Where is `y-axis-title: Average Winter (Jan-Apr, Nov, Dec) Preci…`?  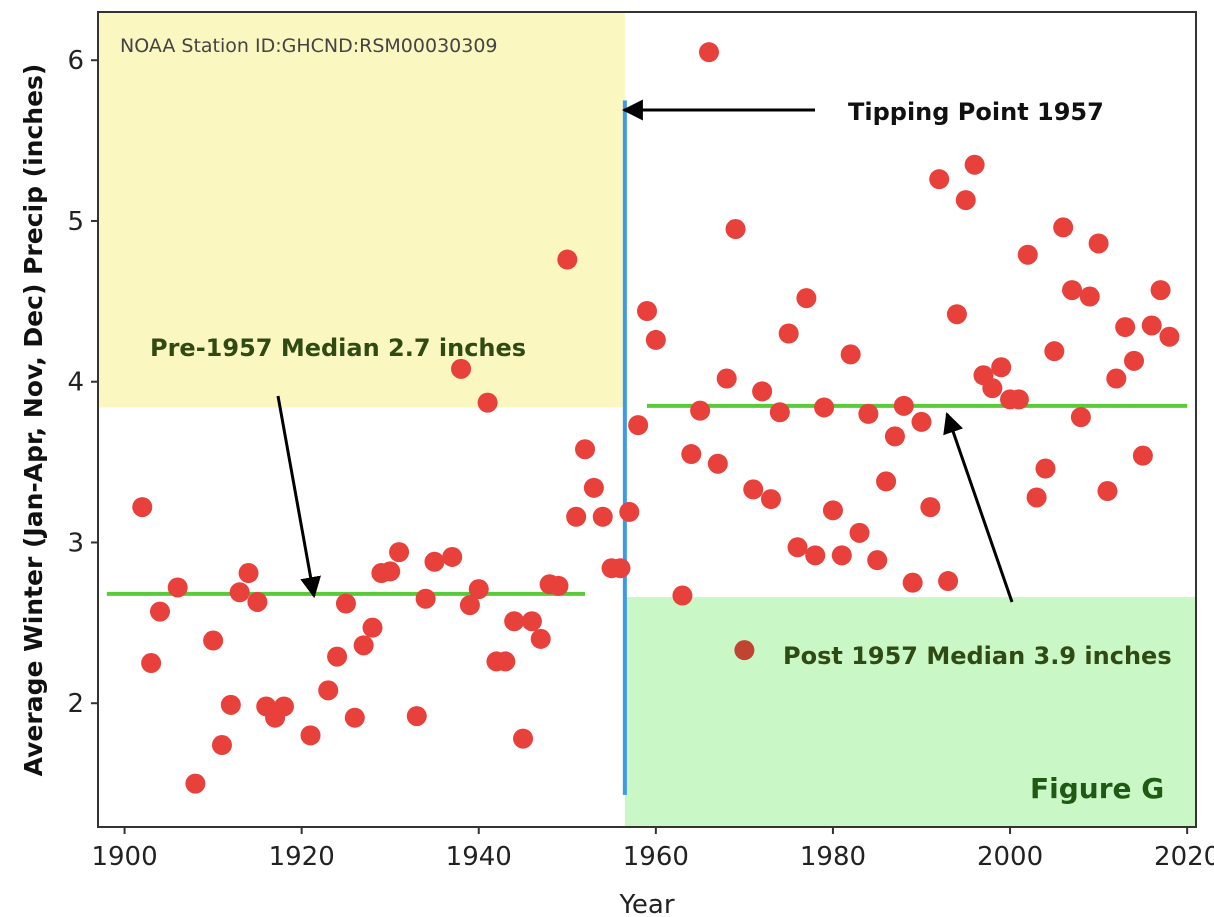
y-axis-title: Average Winter (Jan-Apr, Nov, Dec) Preci… is located at coordinates (33, 420).